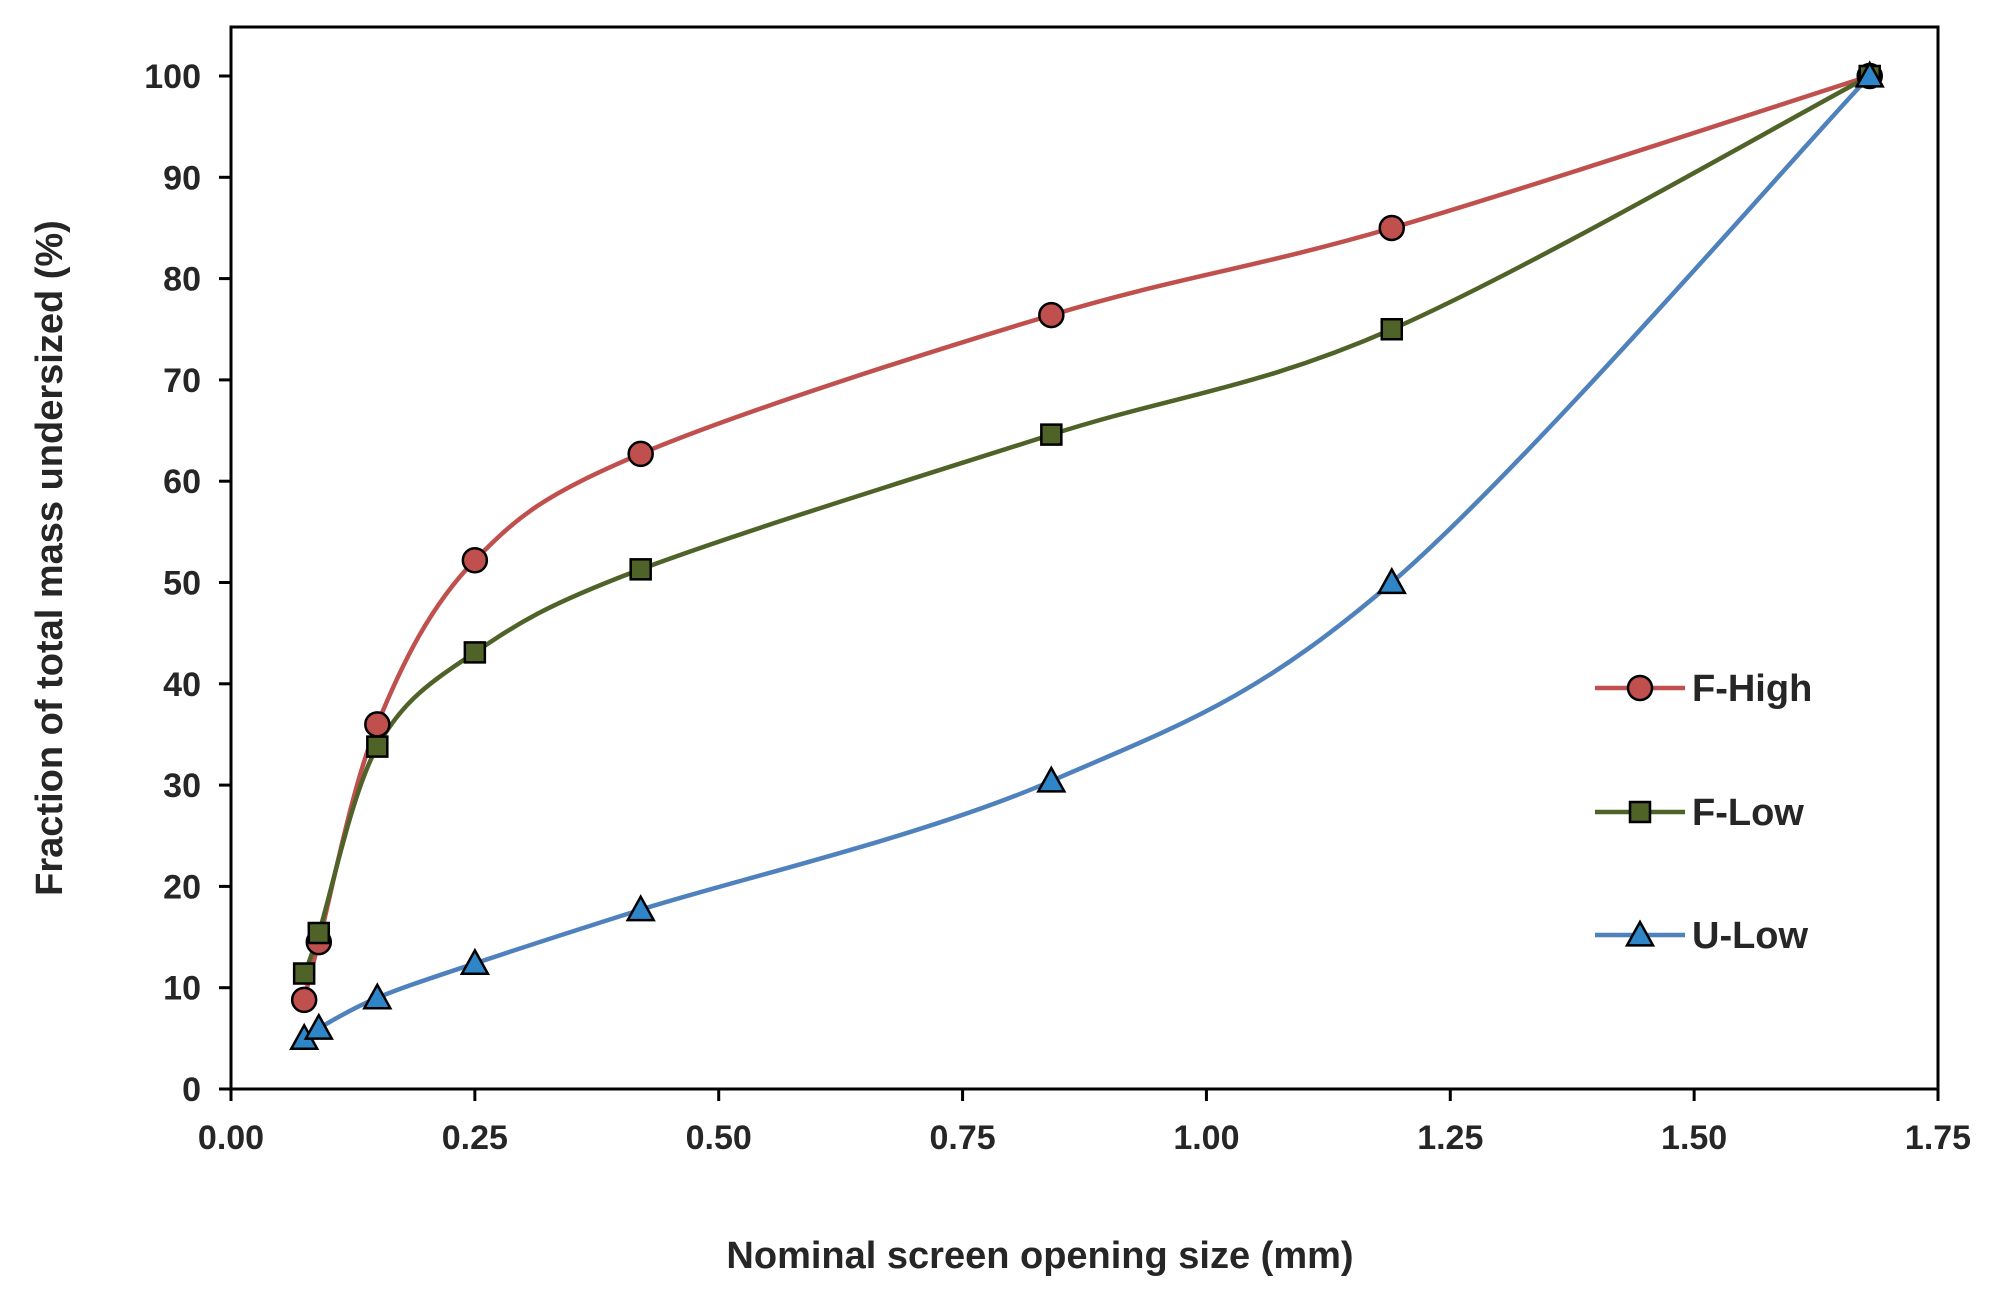 The image size is (1990, 1295). I want to click on x-tick-label: 1.25, so click(1450, 1138).